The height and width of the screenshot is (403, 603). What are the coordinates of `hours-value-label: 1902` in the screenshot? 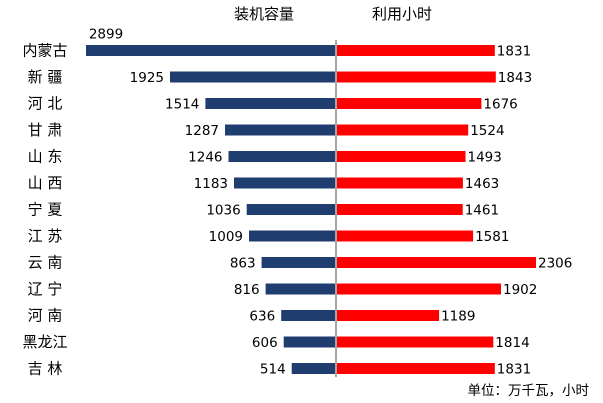 It's located at (520, 290).